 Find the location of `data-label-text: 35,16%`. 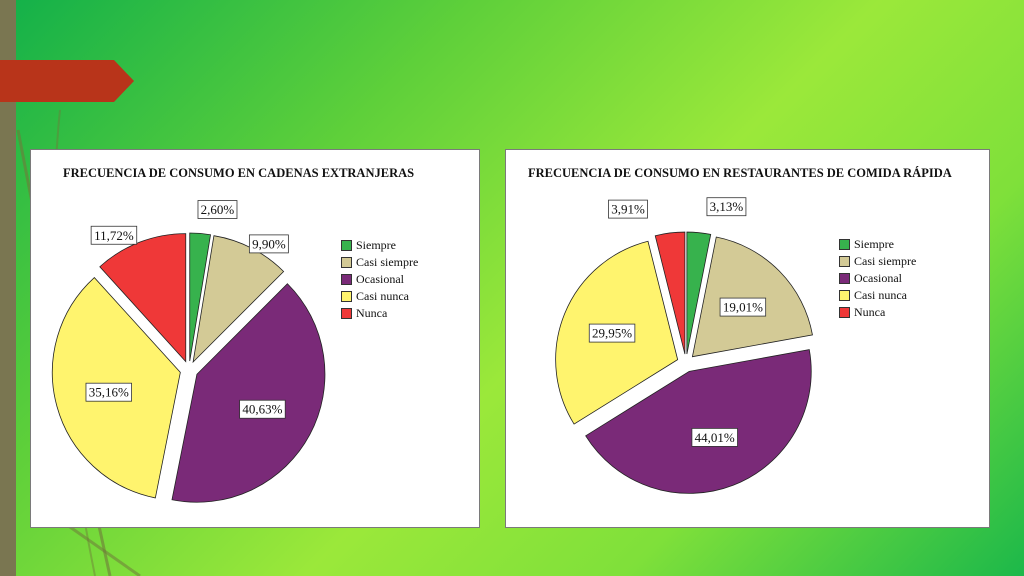

data-label-text: 35,16% is located at coordinates (109, 392).